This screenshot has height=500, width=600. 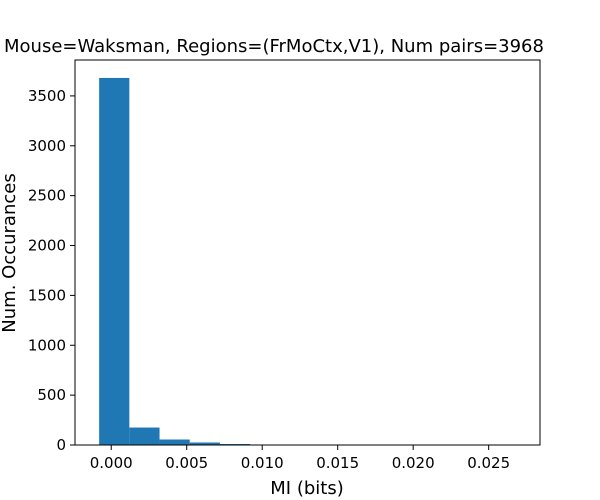 I want to click on x-axis-label: MI (bits), so click(x=306, y=488).